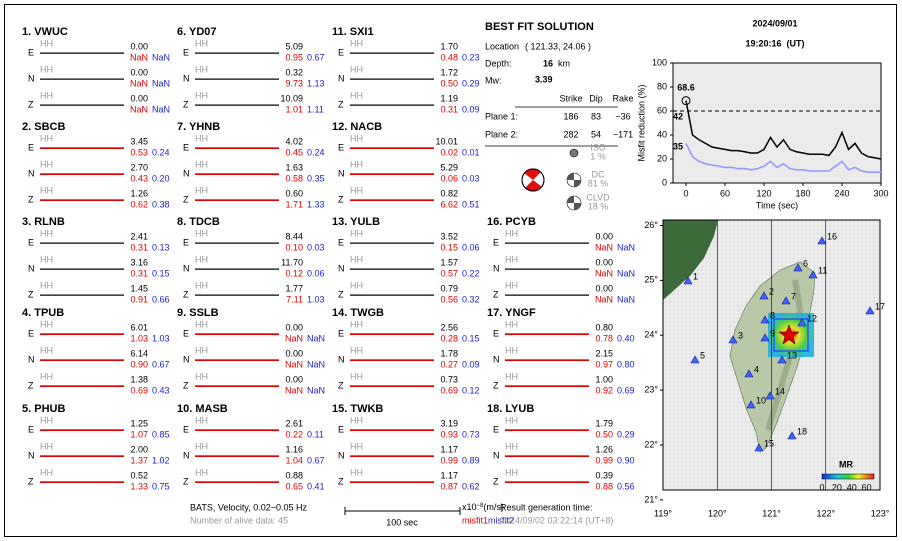 The image size is (902, 541). I want to click on station-title: 18. LYUB, so click(510, 409).